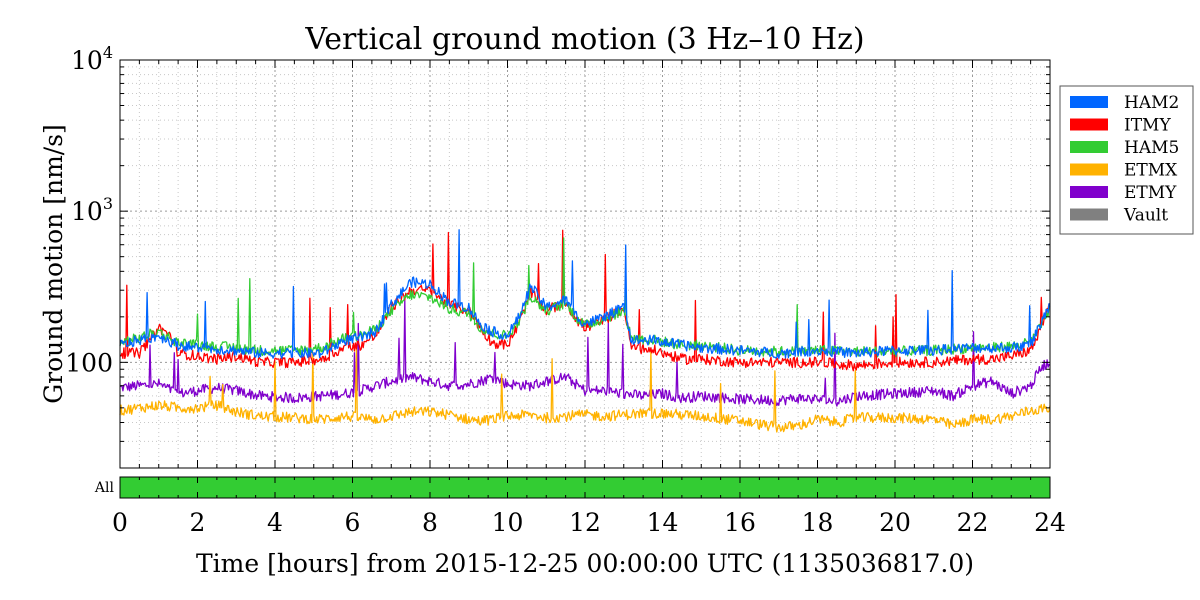  I want to click on x-tick-labels: 0 2 4 6 8 10 12 14 16 18 20 22 24, so click(589, 522).